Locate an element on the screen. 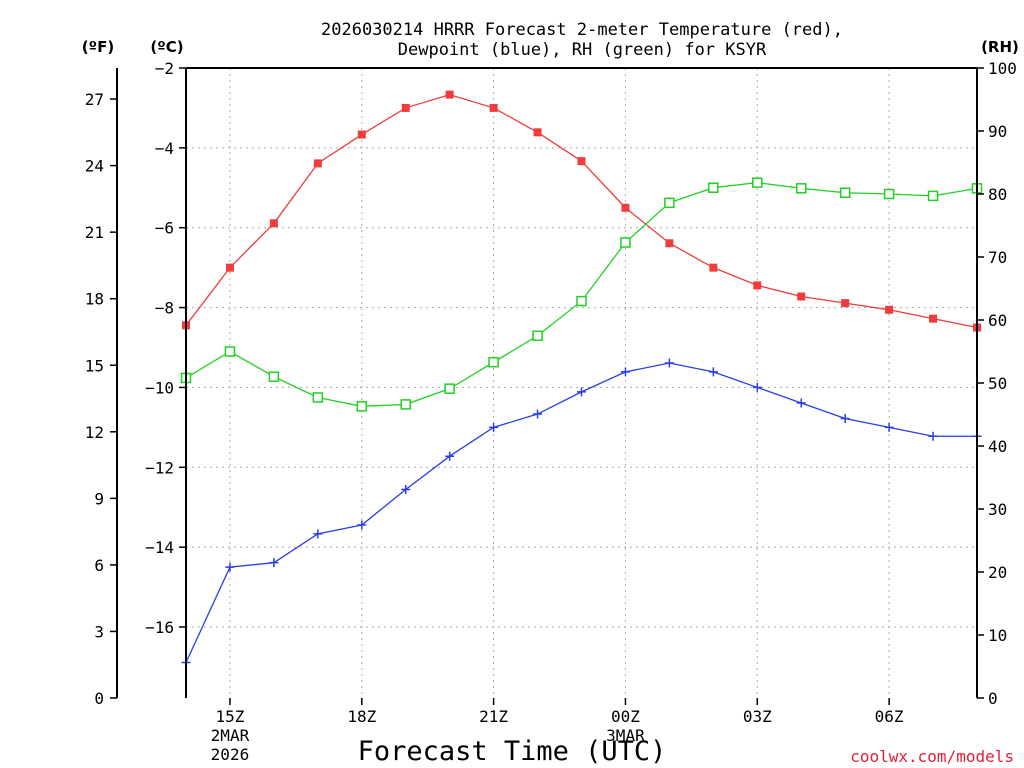 The image size is (1024, 768). celsius-tick-label: −2 is located at coordinates (164, 68).